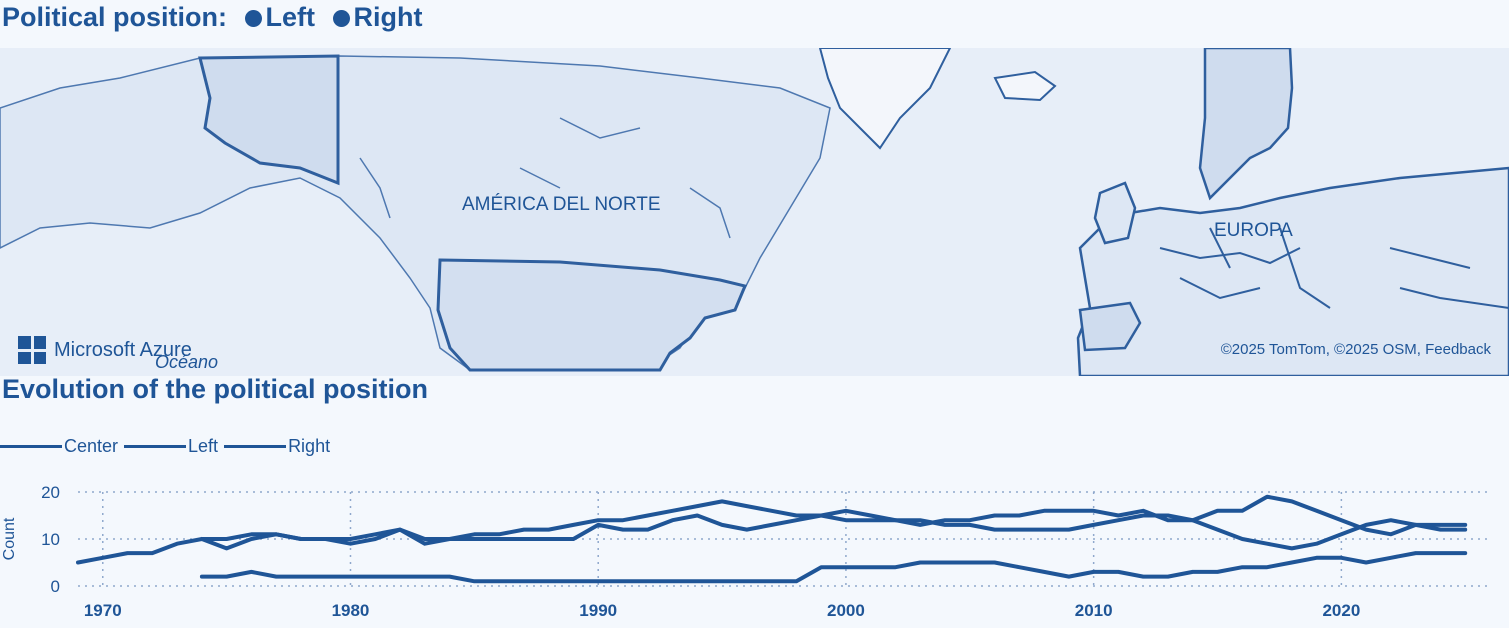 The height and width of the screenshot is (628, 1509). Describe the element at coordinates (1341, 610) in the screenshot. I see `x-tick-label: 2020` at that location.